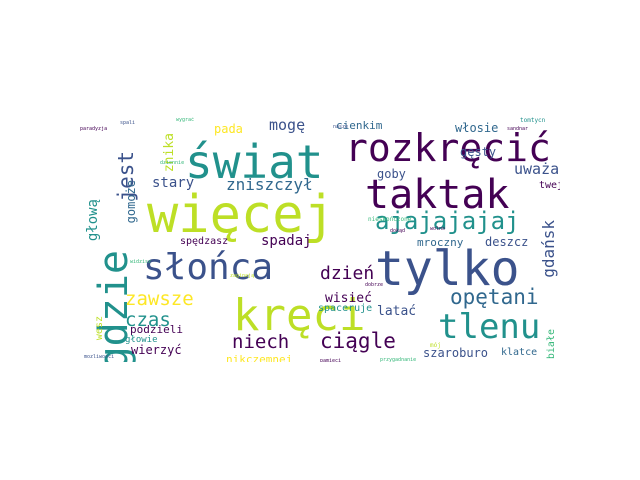  What do you see at coordinates (374, 285) in the screenshot?
I see `word-dobrze: dobrze` at bounding box center [374, 285].